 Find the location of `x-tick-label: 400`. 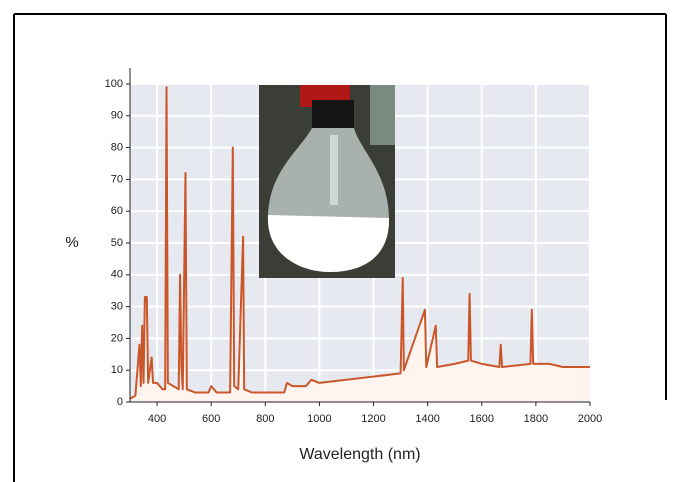

x-tick-label: 400 is located at coordinates (157, 419).